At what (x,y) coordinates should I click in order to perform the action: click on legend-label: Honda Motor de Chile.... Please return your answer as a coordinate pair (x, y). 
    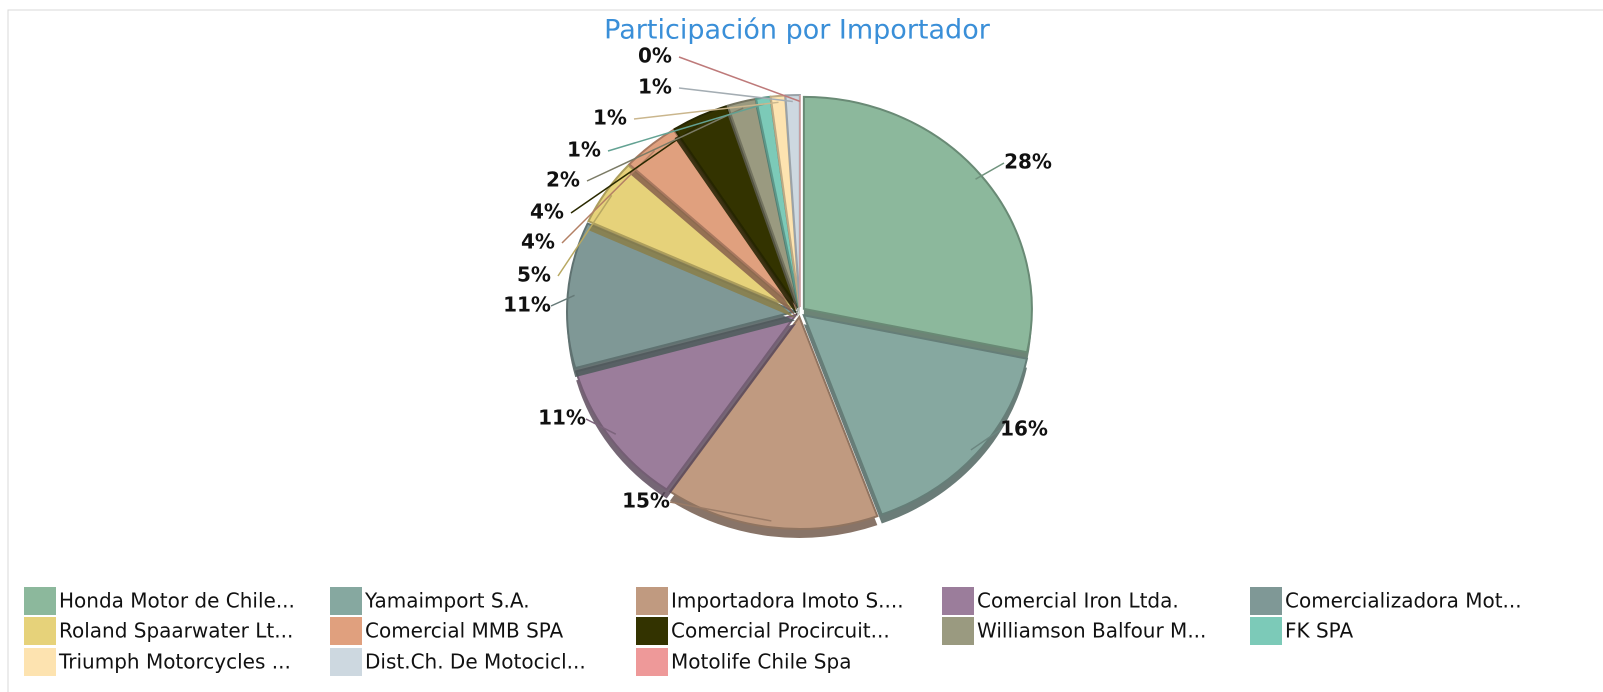
    Looking at the image, I should click on (177, 601).